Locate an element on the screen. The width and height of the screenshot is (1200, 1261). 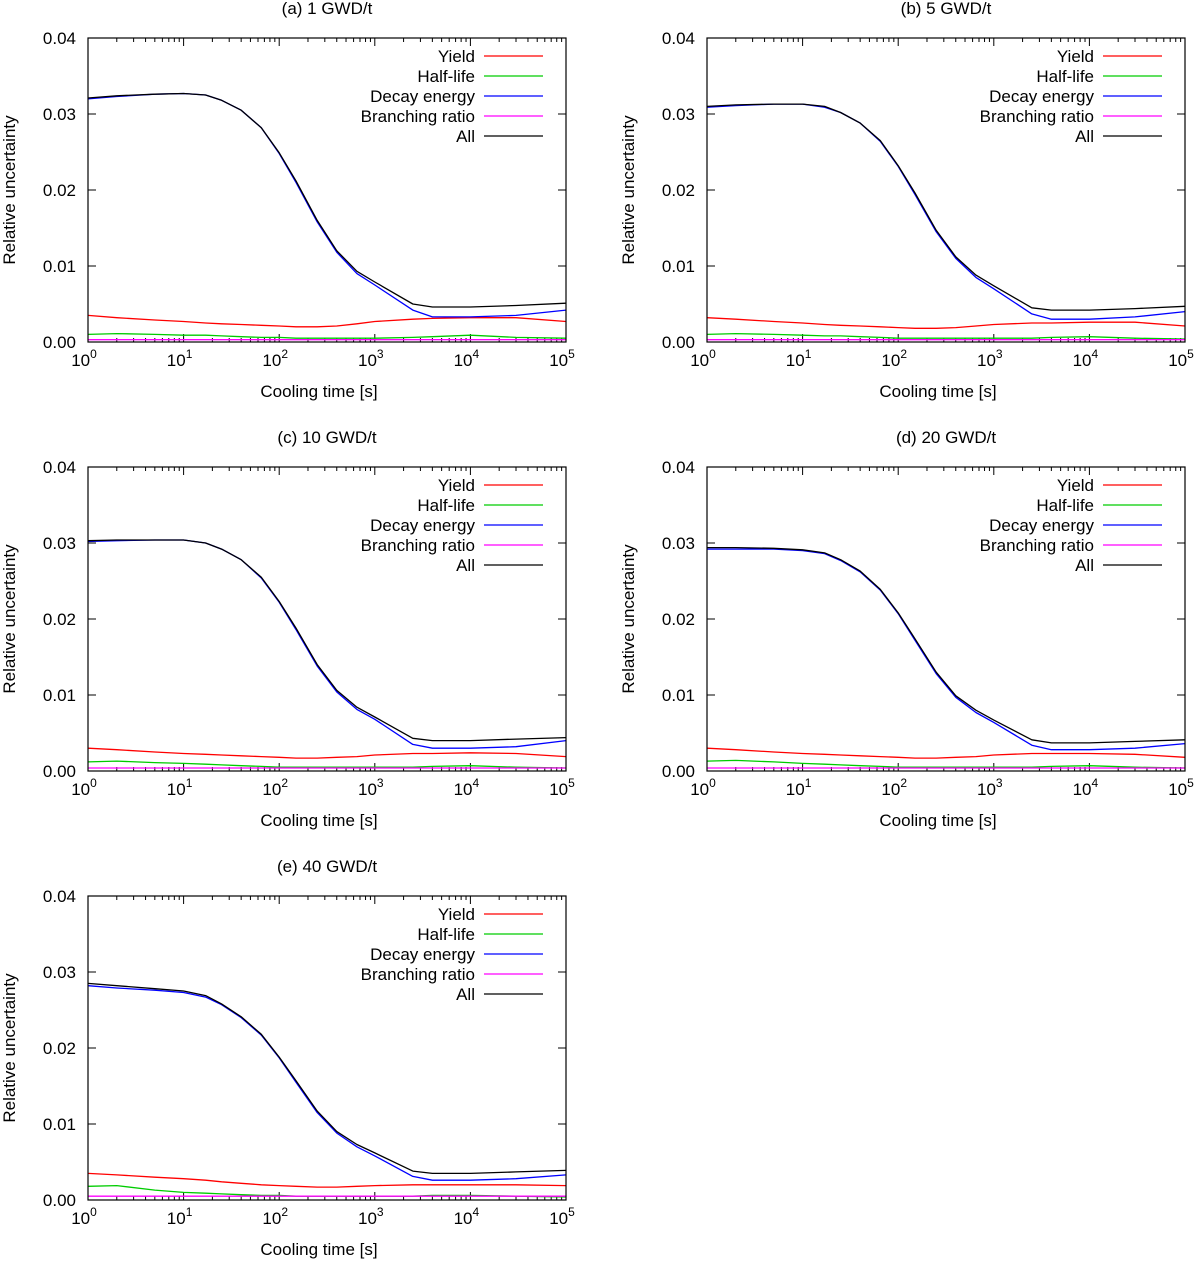
chart-title: (e) 40 GWD/t is located at coordinates (327, 866).